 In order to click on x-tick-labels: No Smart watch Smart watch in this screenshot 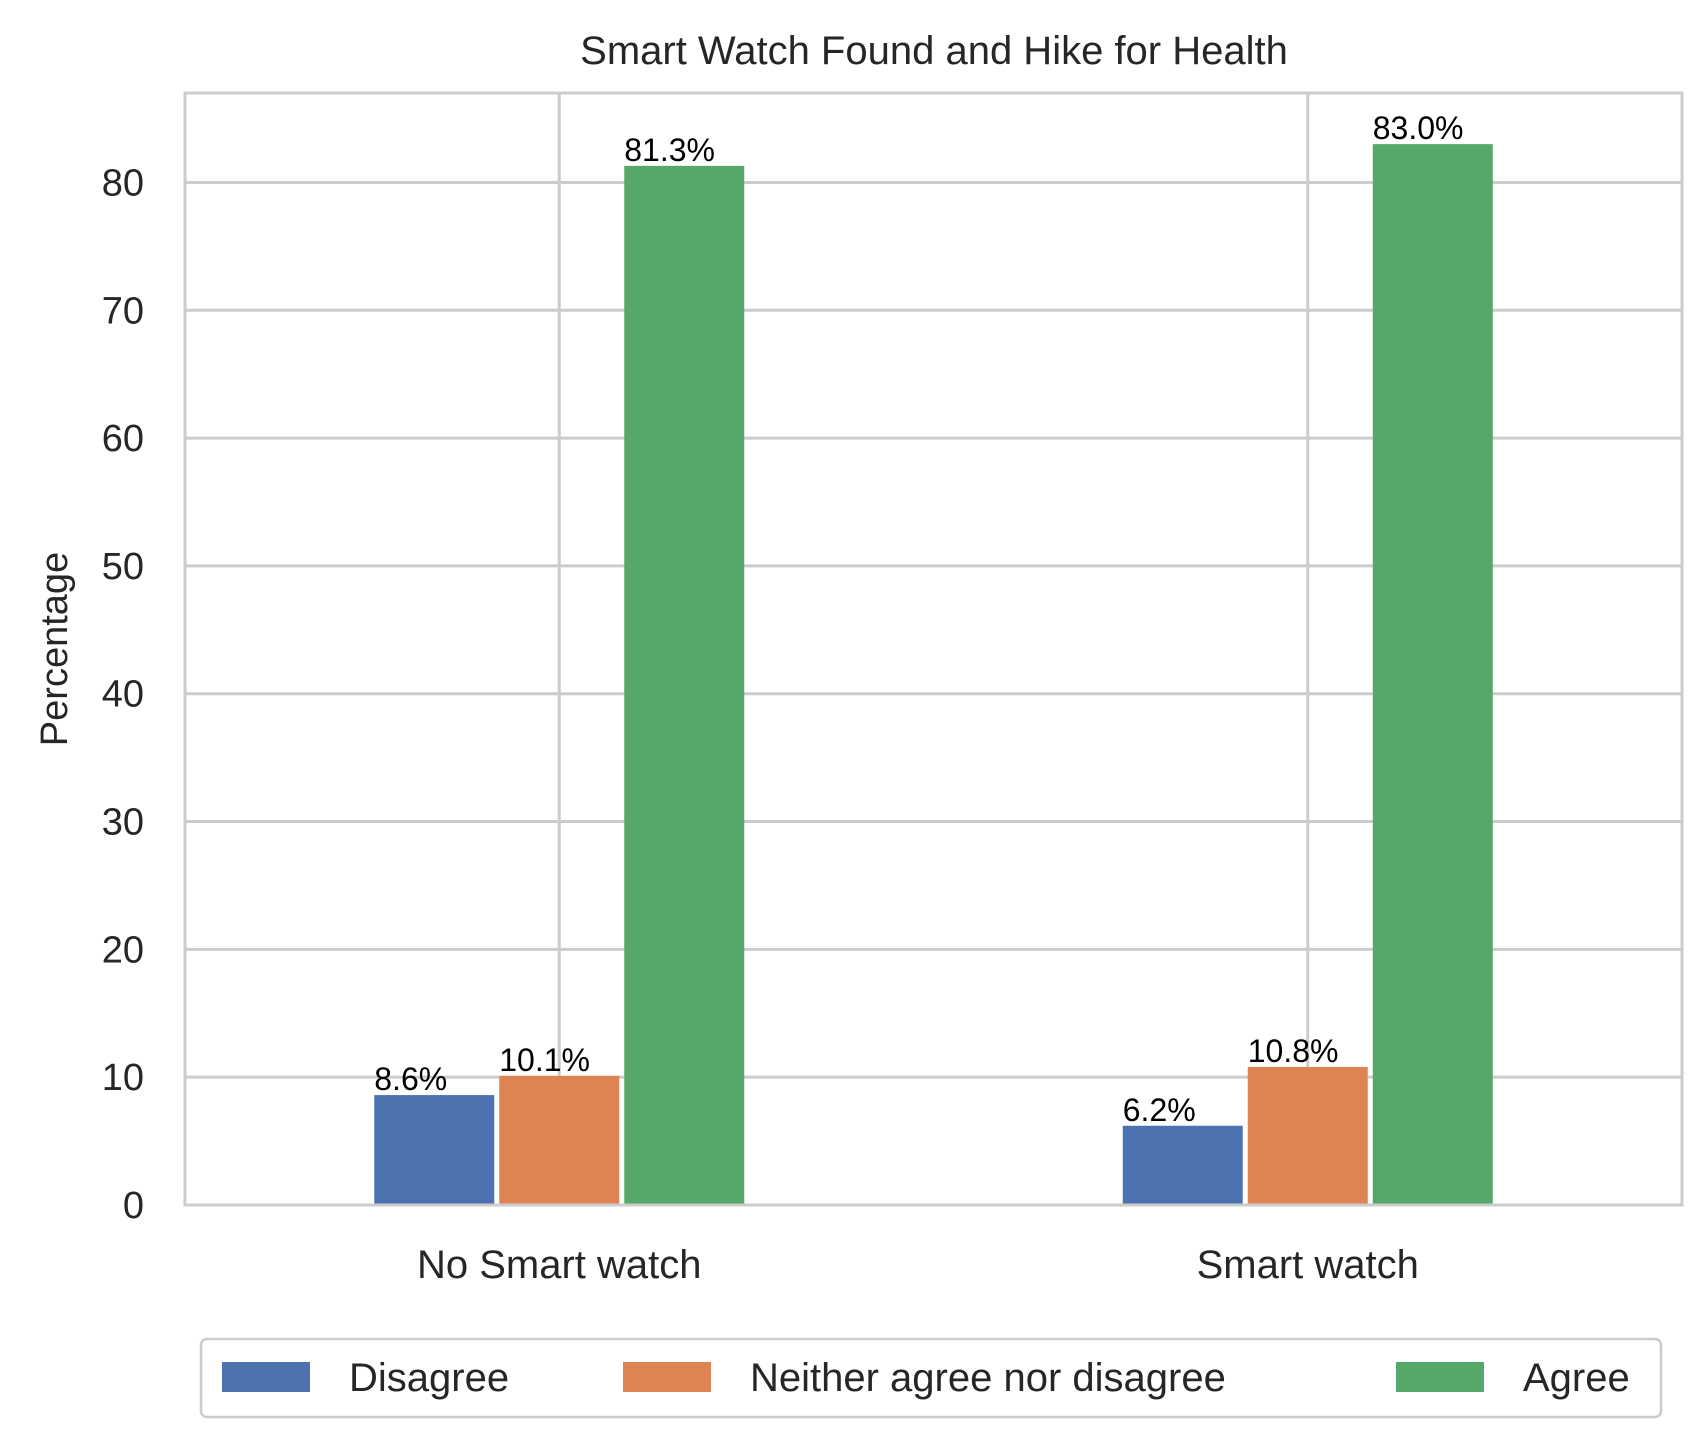, I will do `click(918, 1265)`.